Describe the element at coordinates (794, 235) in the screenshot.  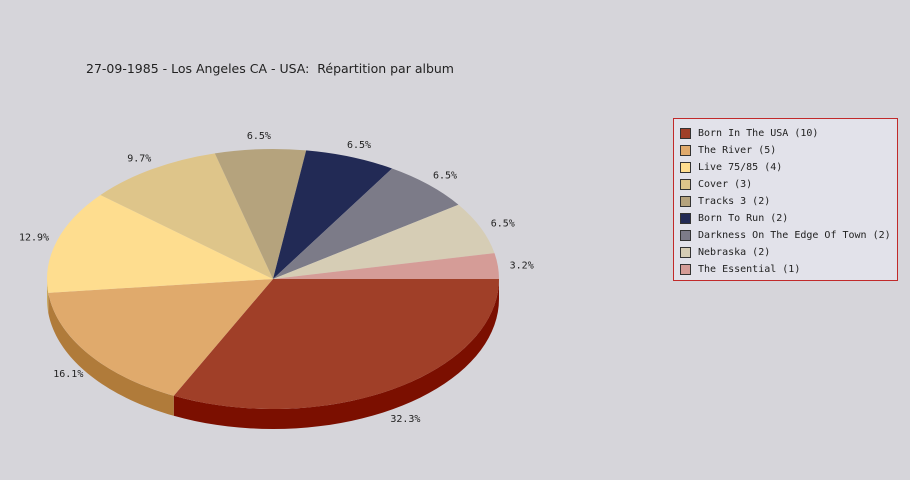
I see `legend-label: Darkness On The Edge Of Town (2)` at that location.